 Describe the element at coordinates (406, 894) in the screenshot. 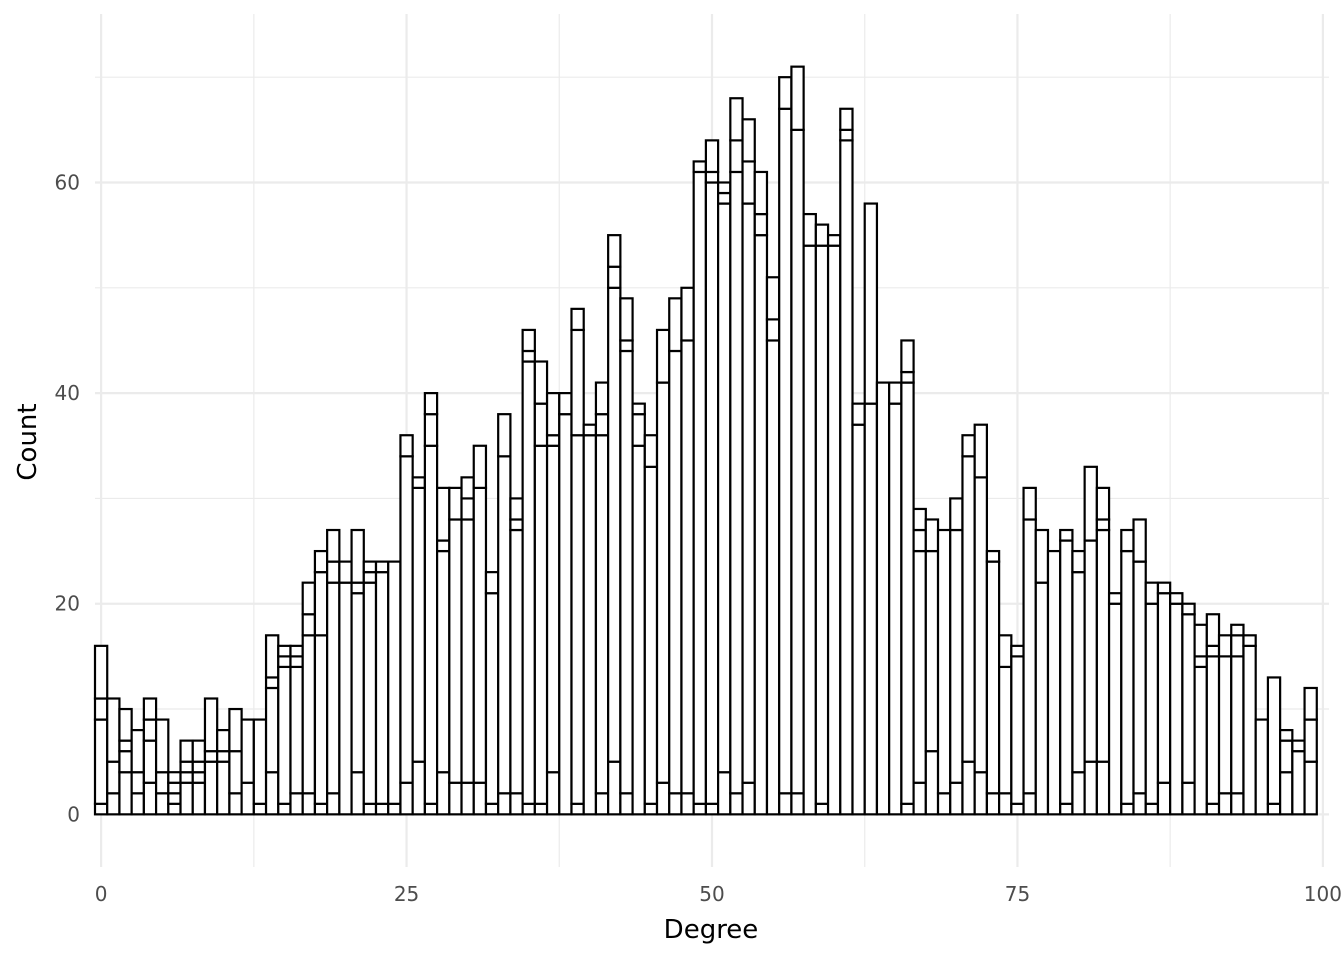

I see `x-tick-label: 25` at that location.